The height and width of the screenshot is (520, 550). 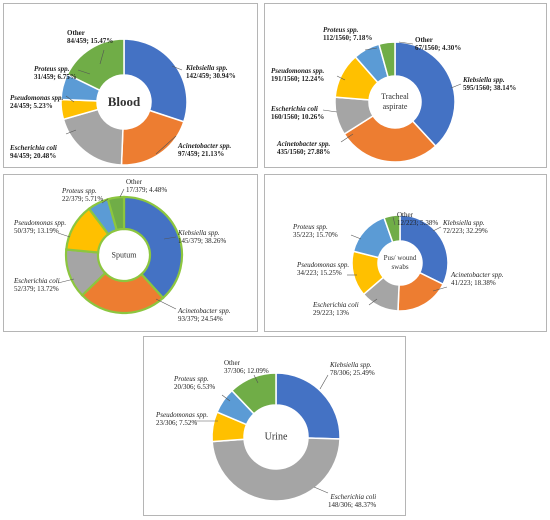 I want to click on donut-urine, so click(x=267, y=437).